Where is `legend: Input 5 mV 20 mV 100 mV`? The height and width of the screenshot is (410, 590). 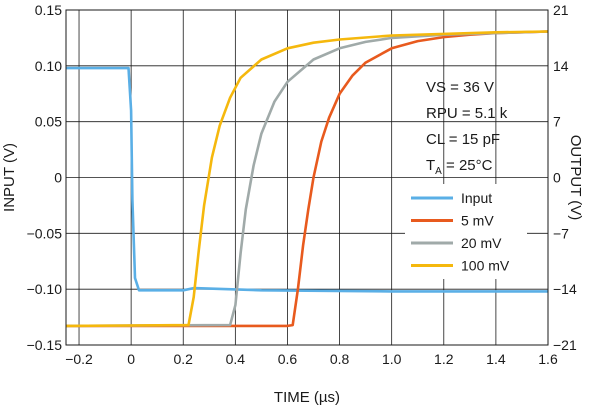
legend: Input 5 mV 20 mV 100 mV is located at coordinates (466, 231).